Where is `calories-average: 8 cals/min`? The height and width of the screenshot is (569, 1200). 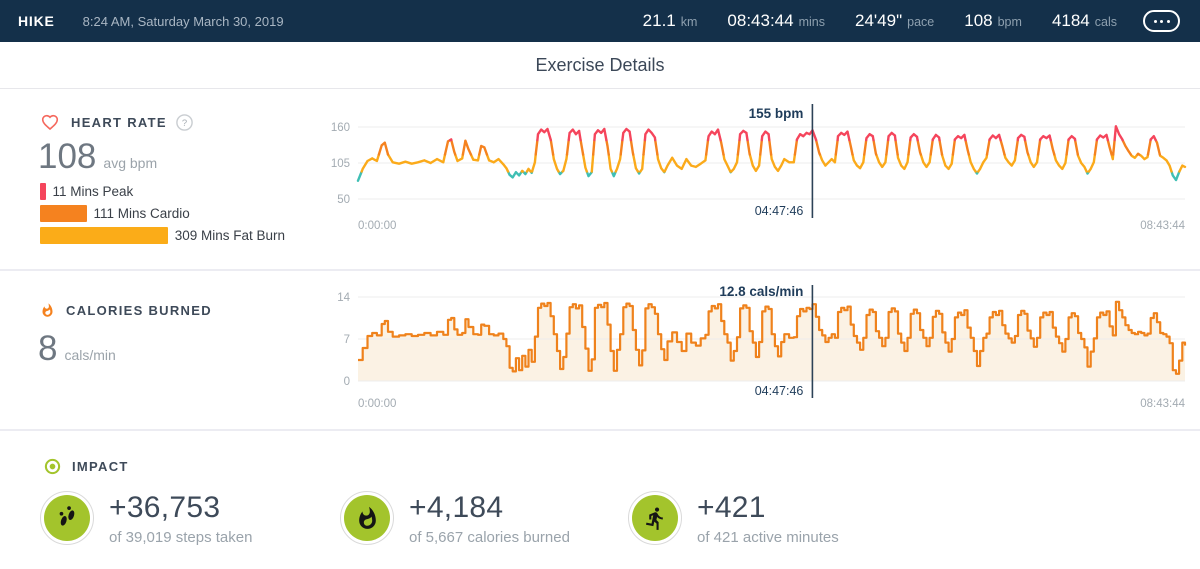
calories-average: 8 cals/min is located at coordinates (77, 349).